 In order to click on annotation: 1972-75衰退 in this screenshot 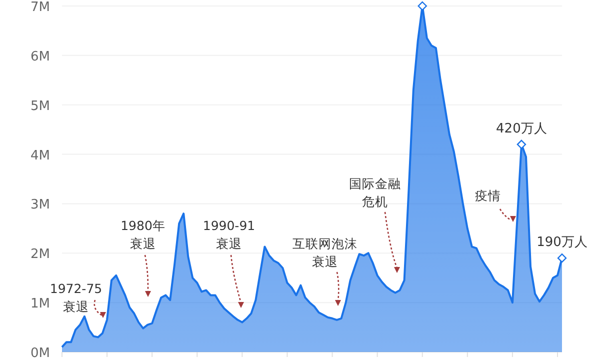, I will do `click(76, 297)`.